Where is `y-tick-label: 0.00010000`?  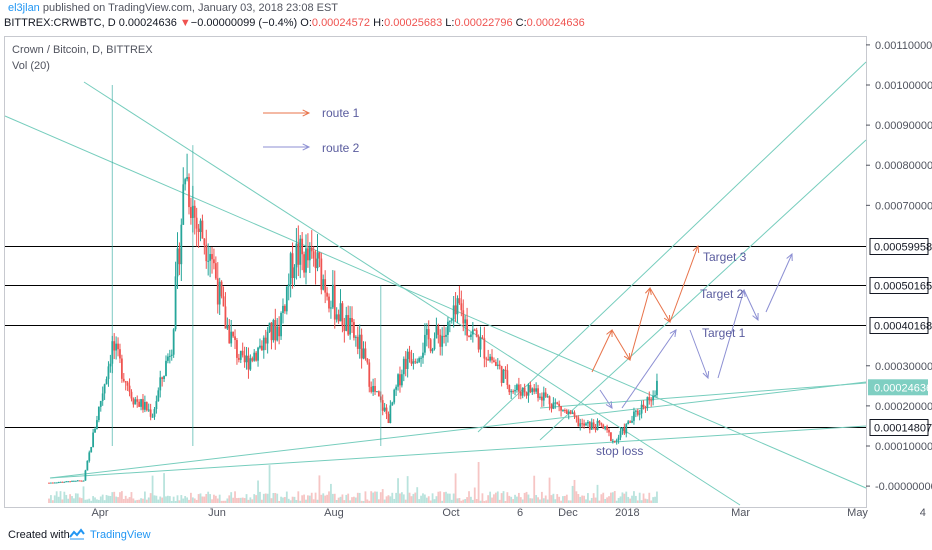
y-tick-label: 0.00010000 is located at coordinates (903, 447).